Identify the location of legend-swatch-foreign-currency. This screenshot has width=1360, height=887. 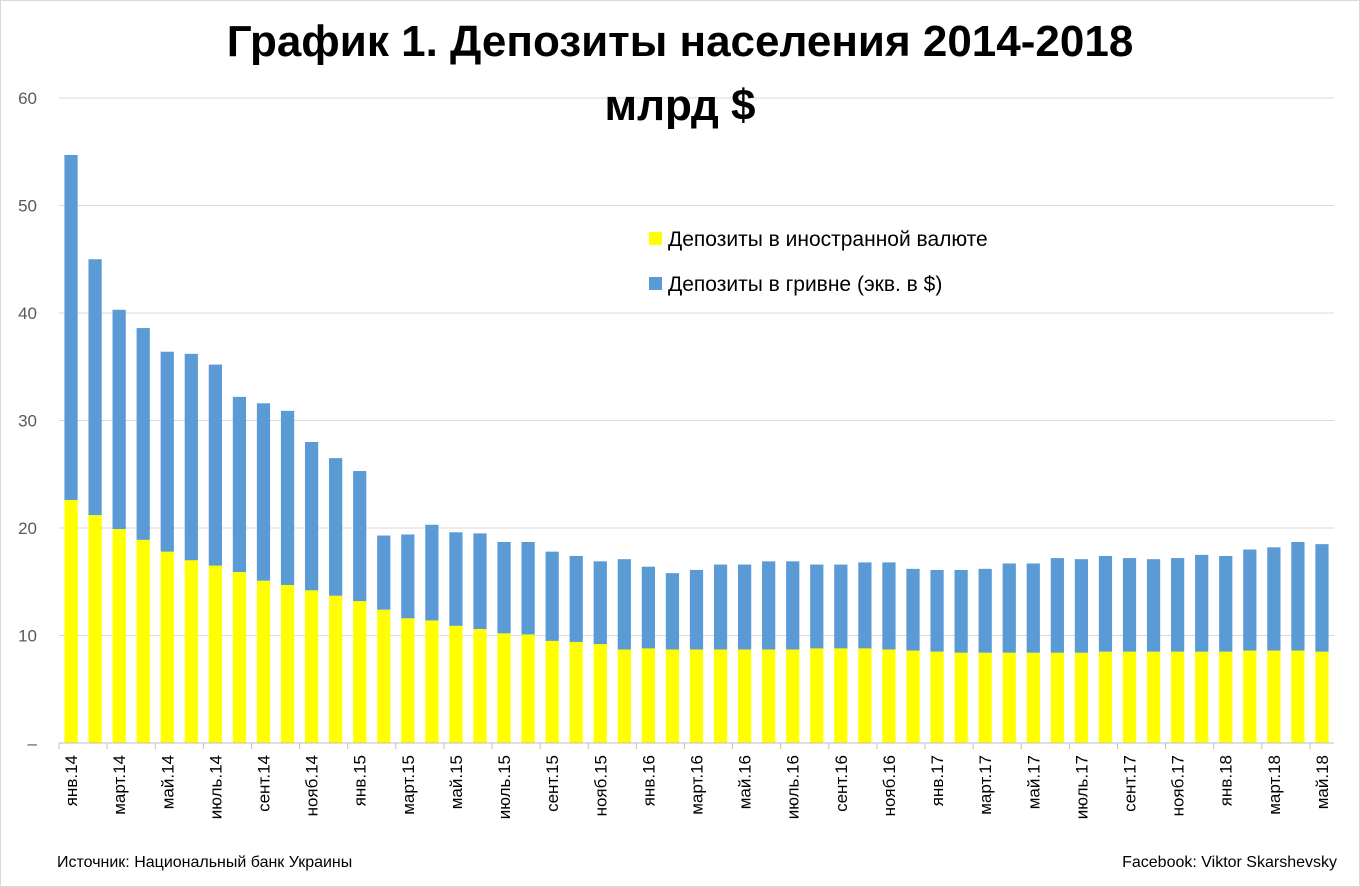
(655, 238).